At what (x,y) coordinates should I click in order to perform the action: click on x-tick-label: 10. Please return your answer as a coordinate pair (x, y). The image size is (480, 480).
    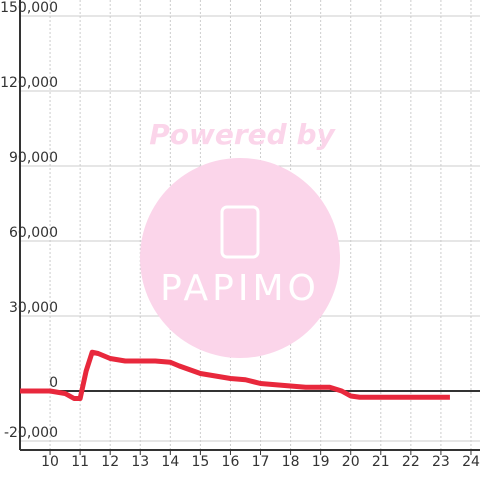
    Looking at the image, I should click on (50, 462).